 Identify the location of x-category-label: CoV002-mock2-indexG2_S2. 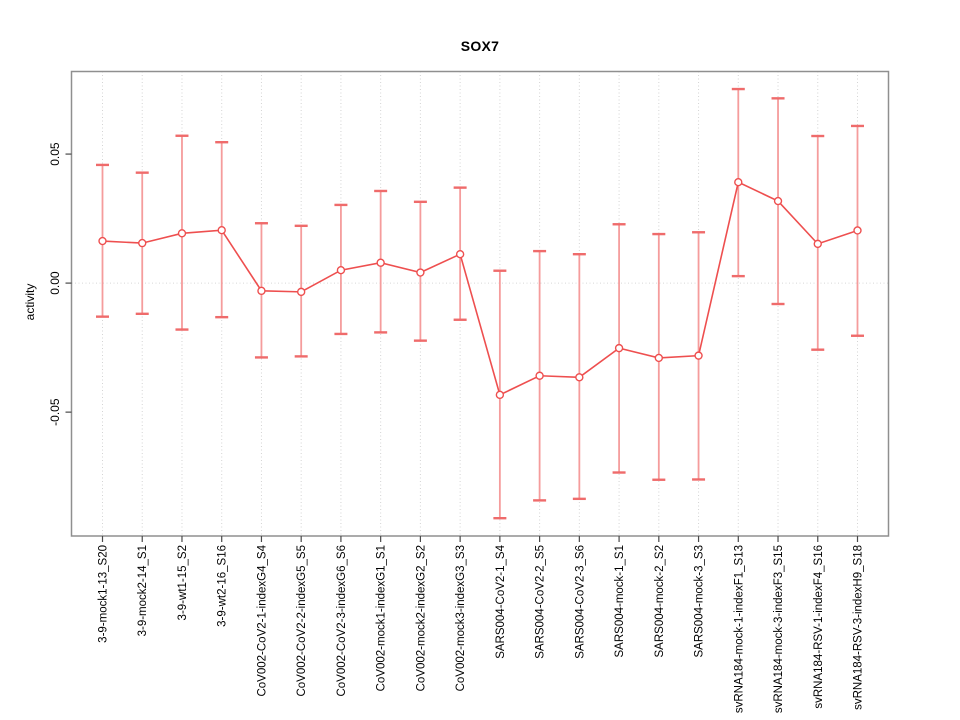
(421, 618).